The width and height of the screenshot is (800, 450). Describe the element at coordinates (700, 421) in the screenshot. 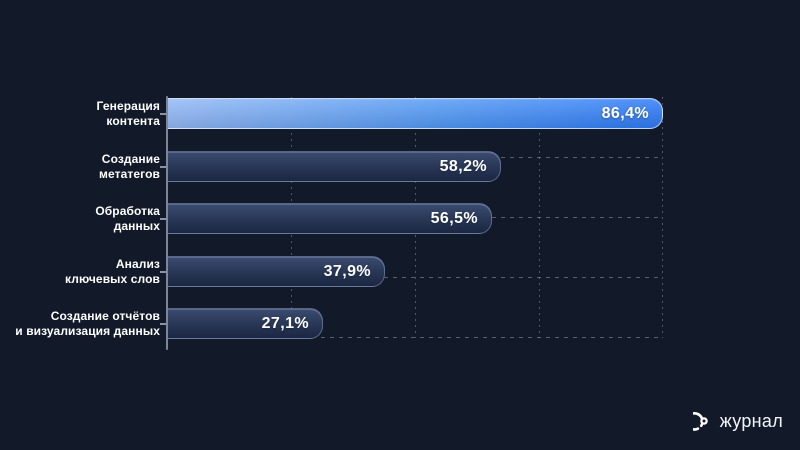

I see `journal-logo-icon` at that location.